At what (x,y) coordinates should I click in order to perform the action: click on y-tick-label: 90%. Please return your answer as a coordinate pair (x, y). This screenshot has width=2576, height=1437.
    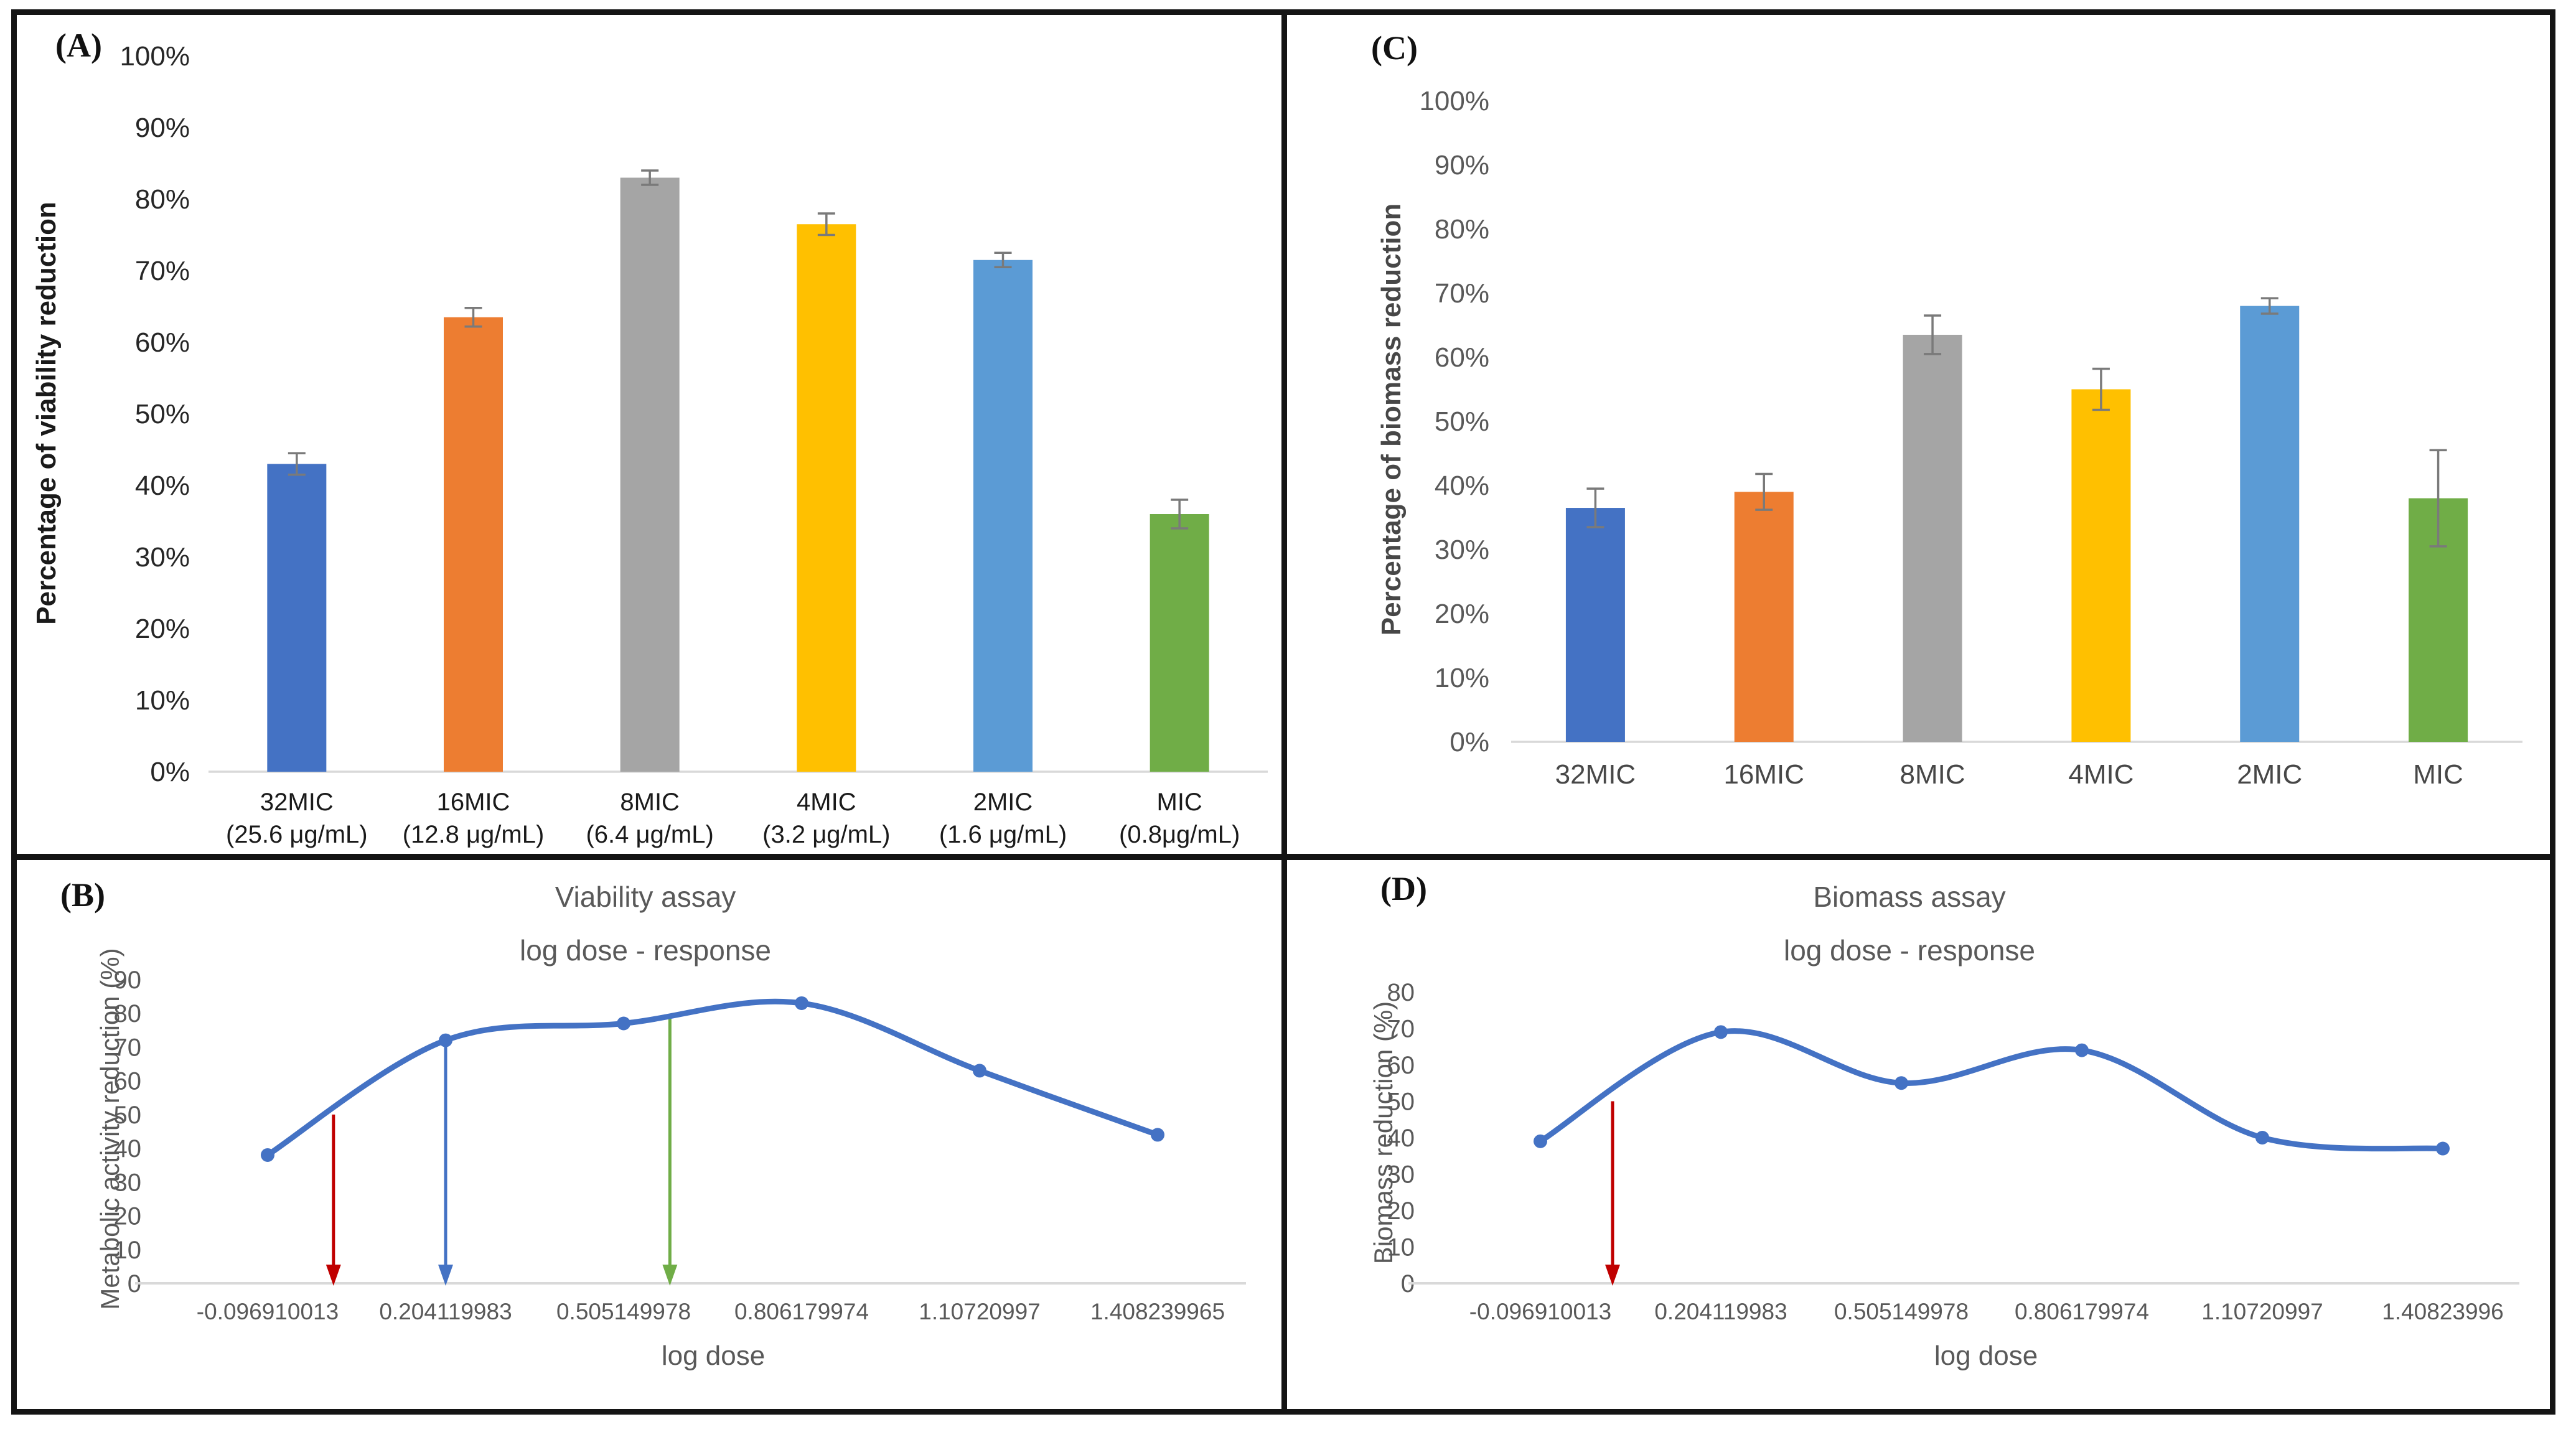
    Looking at the image, I should click on (1462, 165).